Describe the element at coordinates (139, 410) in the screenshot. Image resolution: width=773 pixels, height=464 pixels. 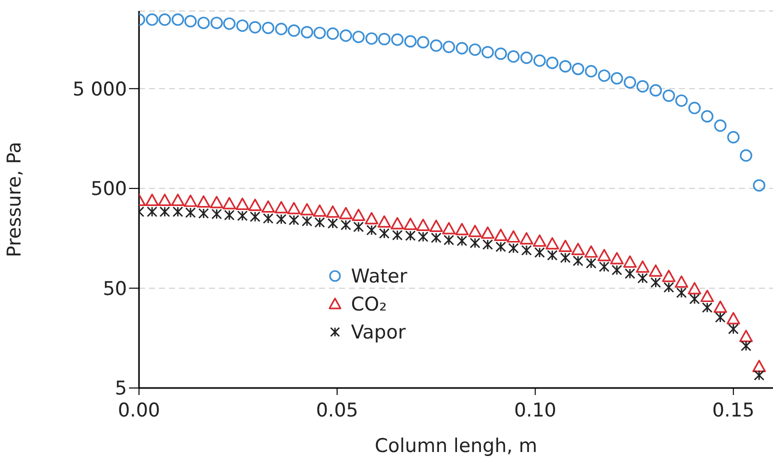
I see `x-tick-label: 0.00` at that location.